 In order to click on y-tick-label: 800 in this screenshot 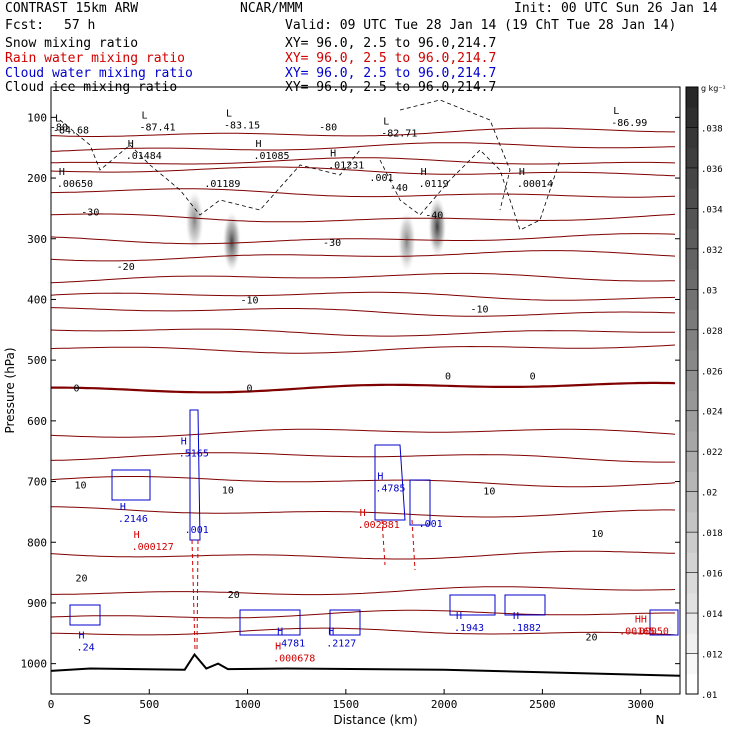, I will do `click(37, 542)`.